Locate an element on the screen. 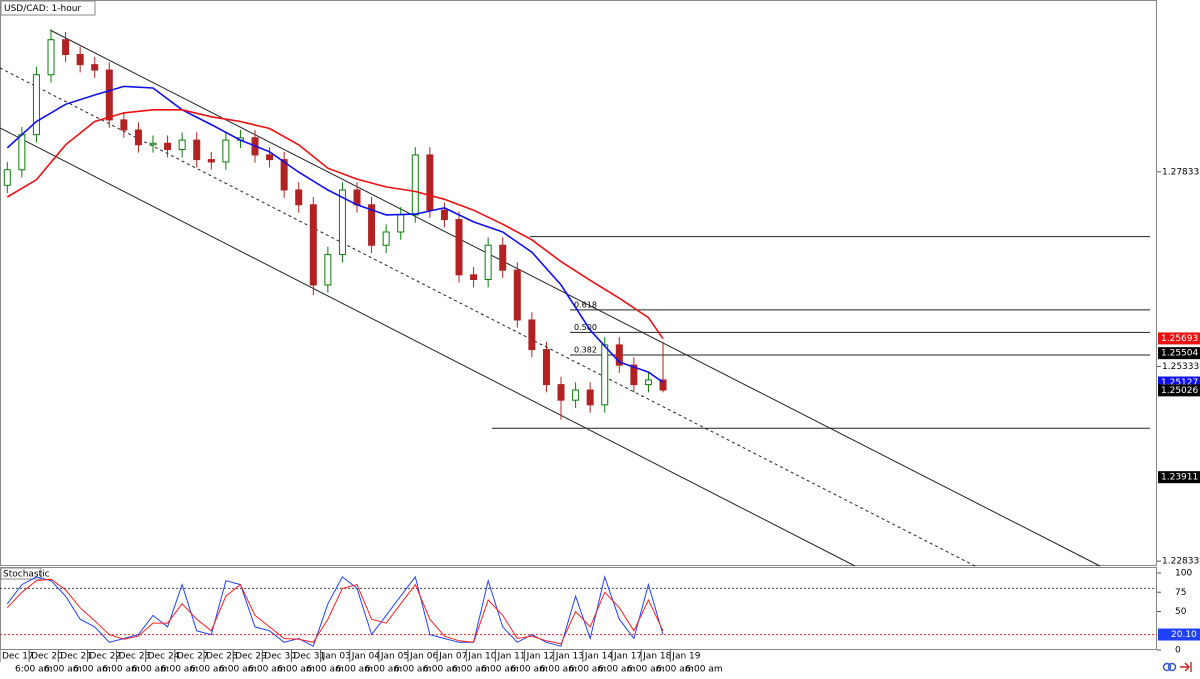 This screenshot has width=1200, height=679. x-tick-label: Dec 17 is located at coordinates (18, 657).